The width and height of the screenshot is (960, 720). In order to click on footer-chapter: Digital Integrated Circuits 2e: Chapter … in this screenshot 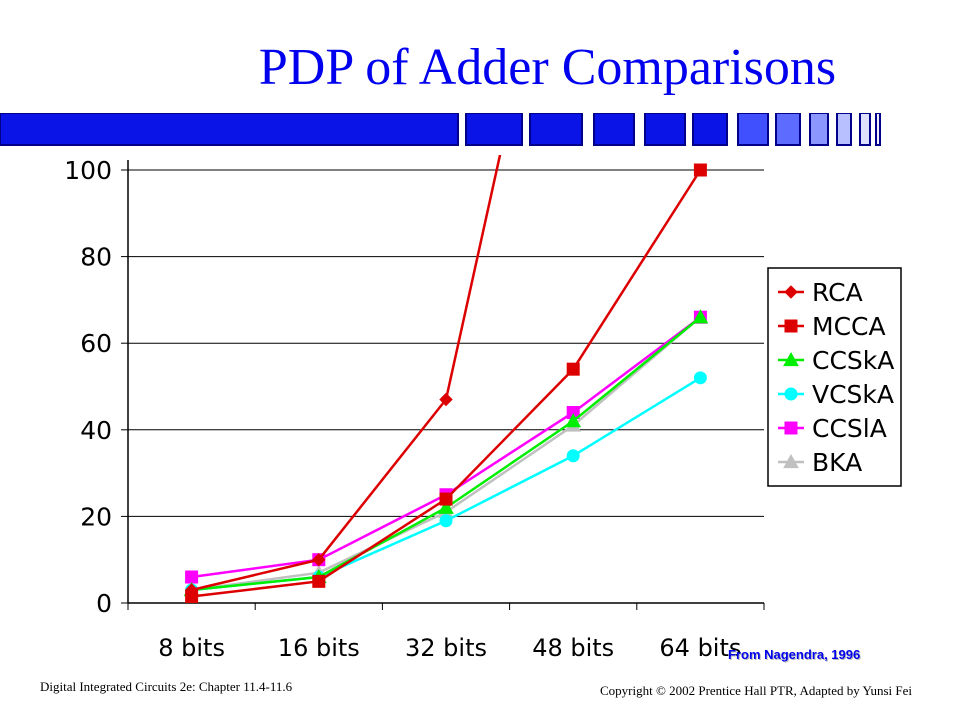, I will do `click(166, 686)`.